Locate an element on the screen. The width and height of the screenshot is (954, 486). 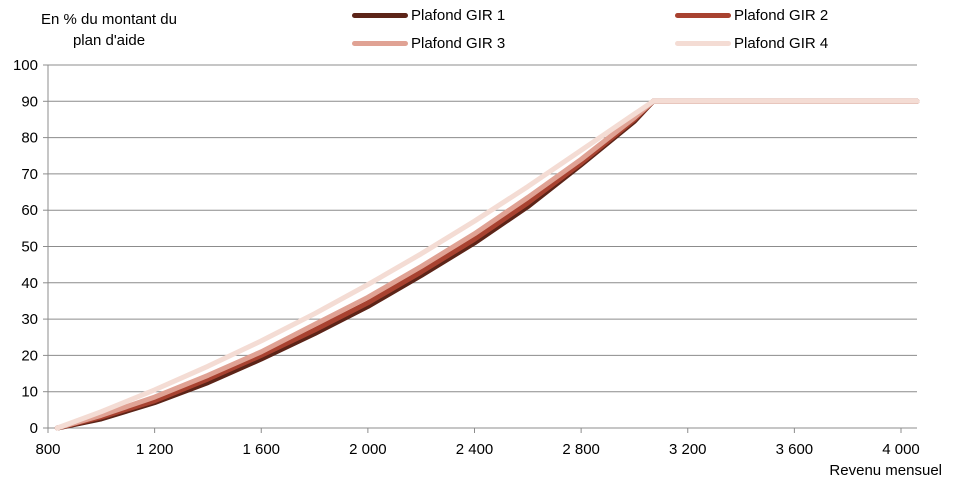
x-tick-label-800: 800 is located at coordinates (47, 449).